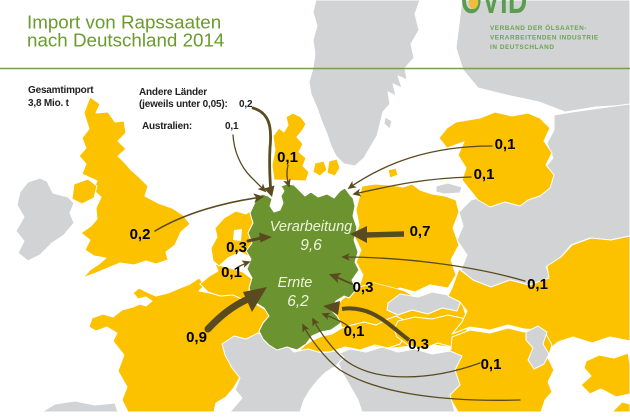  Describe the element at coordinates (167, 126) in the screenshot. I see `svg-text: Australien:` at that location.